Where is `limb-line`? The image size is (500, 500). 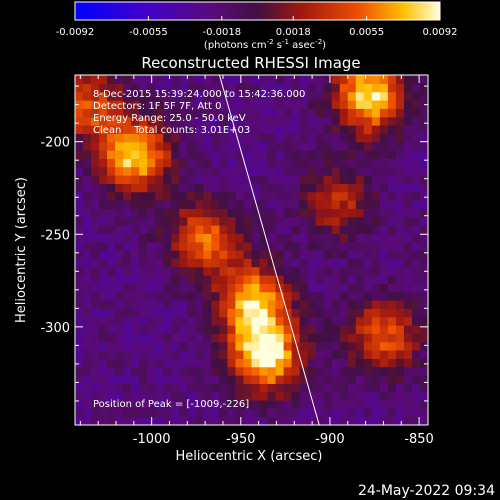
limb-line is located at coordinates (269, 250).